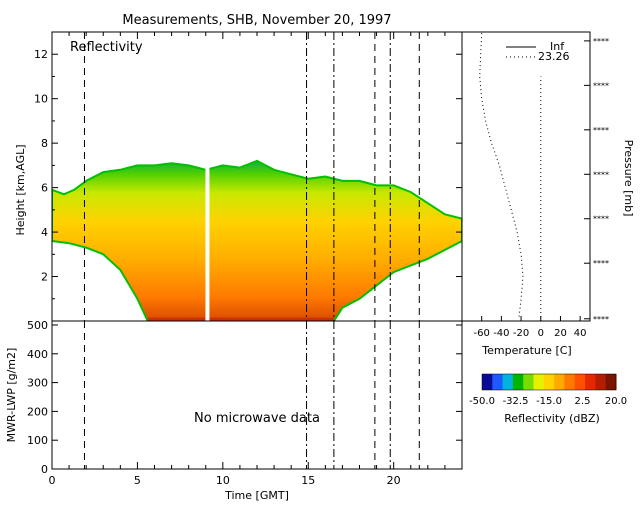 The image size is (640, 512). Describe the element at coordinates (308, 480) in the screenshot. I see `time-tick-label: 15` at that location.